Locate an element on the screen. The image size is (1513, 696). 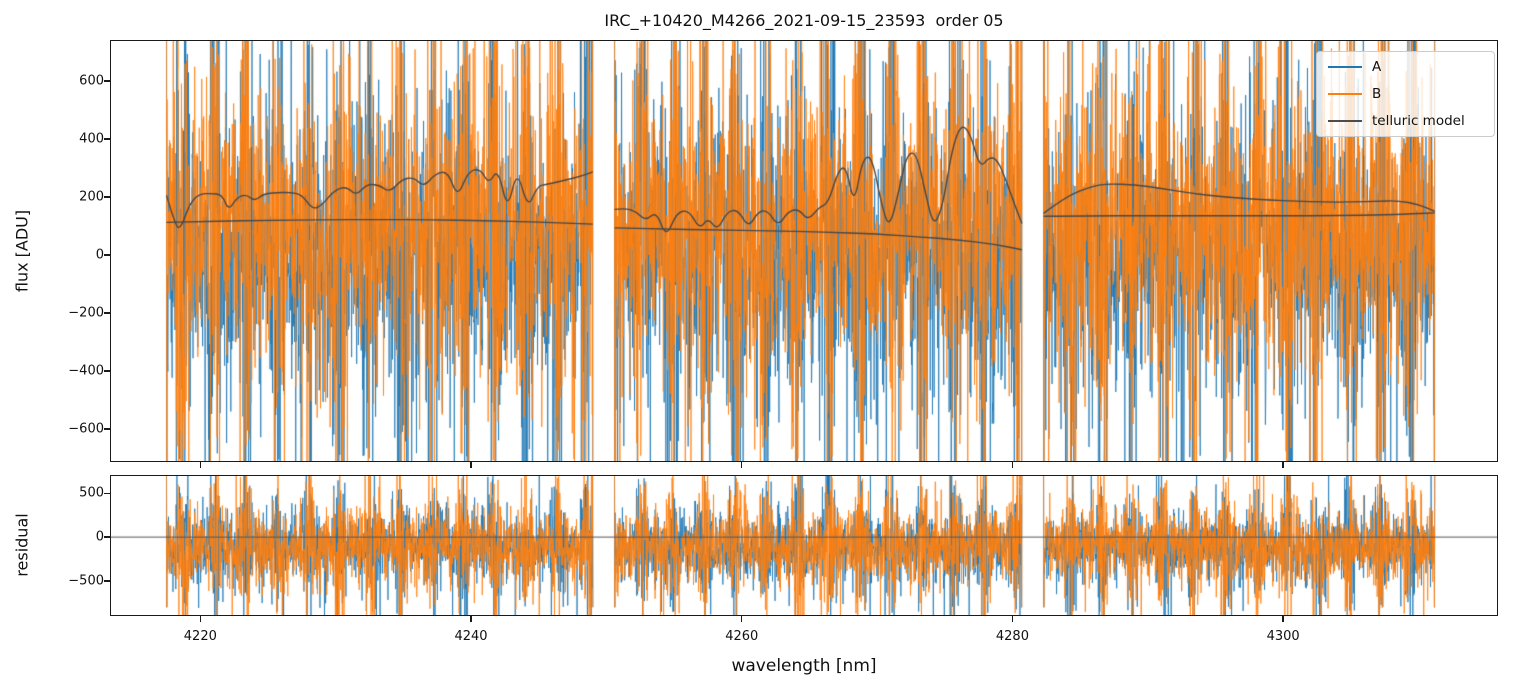
telluric-model-line-swatch is located at coordinates (1345, 120).